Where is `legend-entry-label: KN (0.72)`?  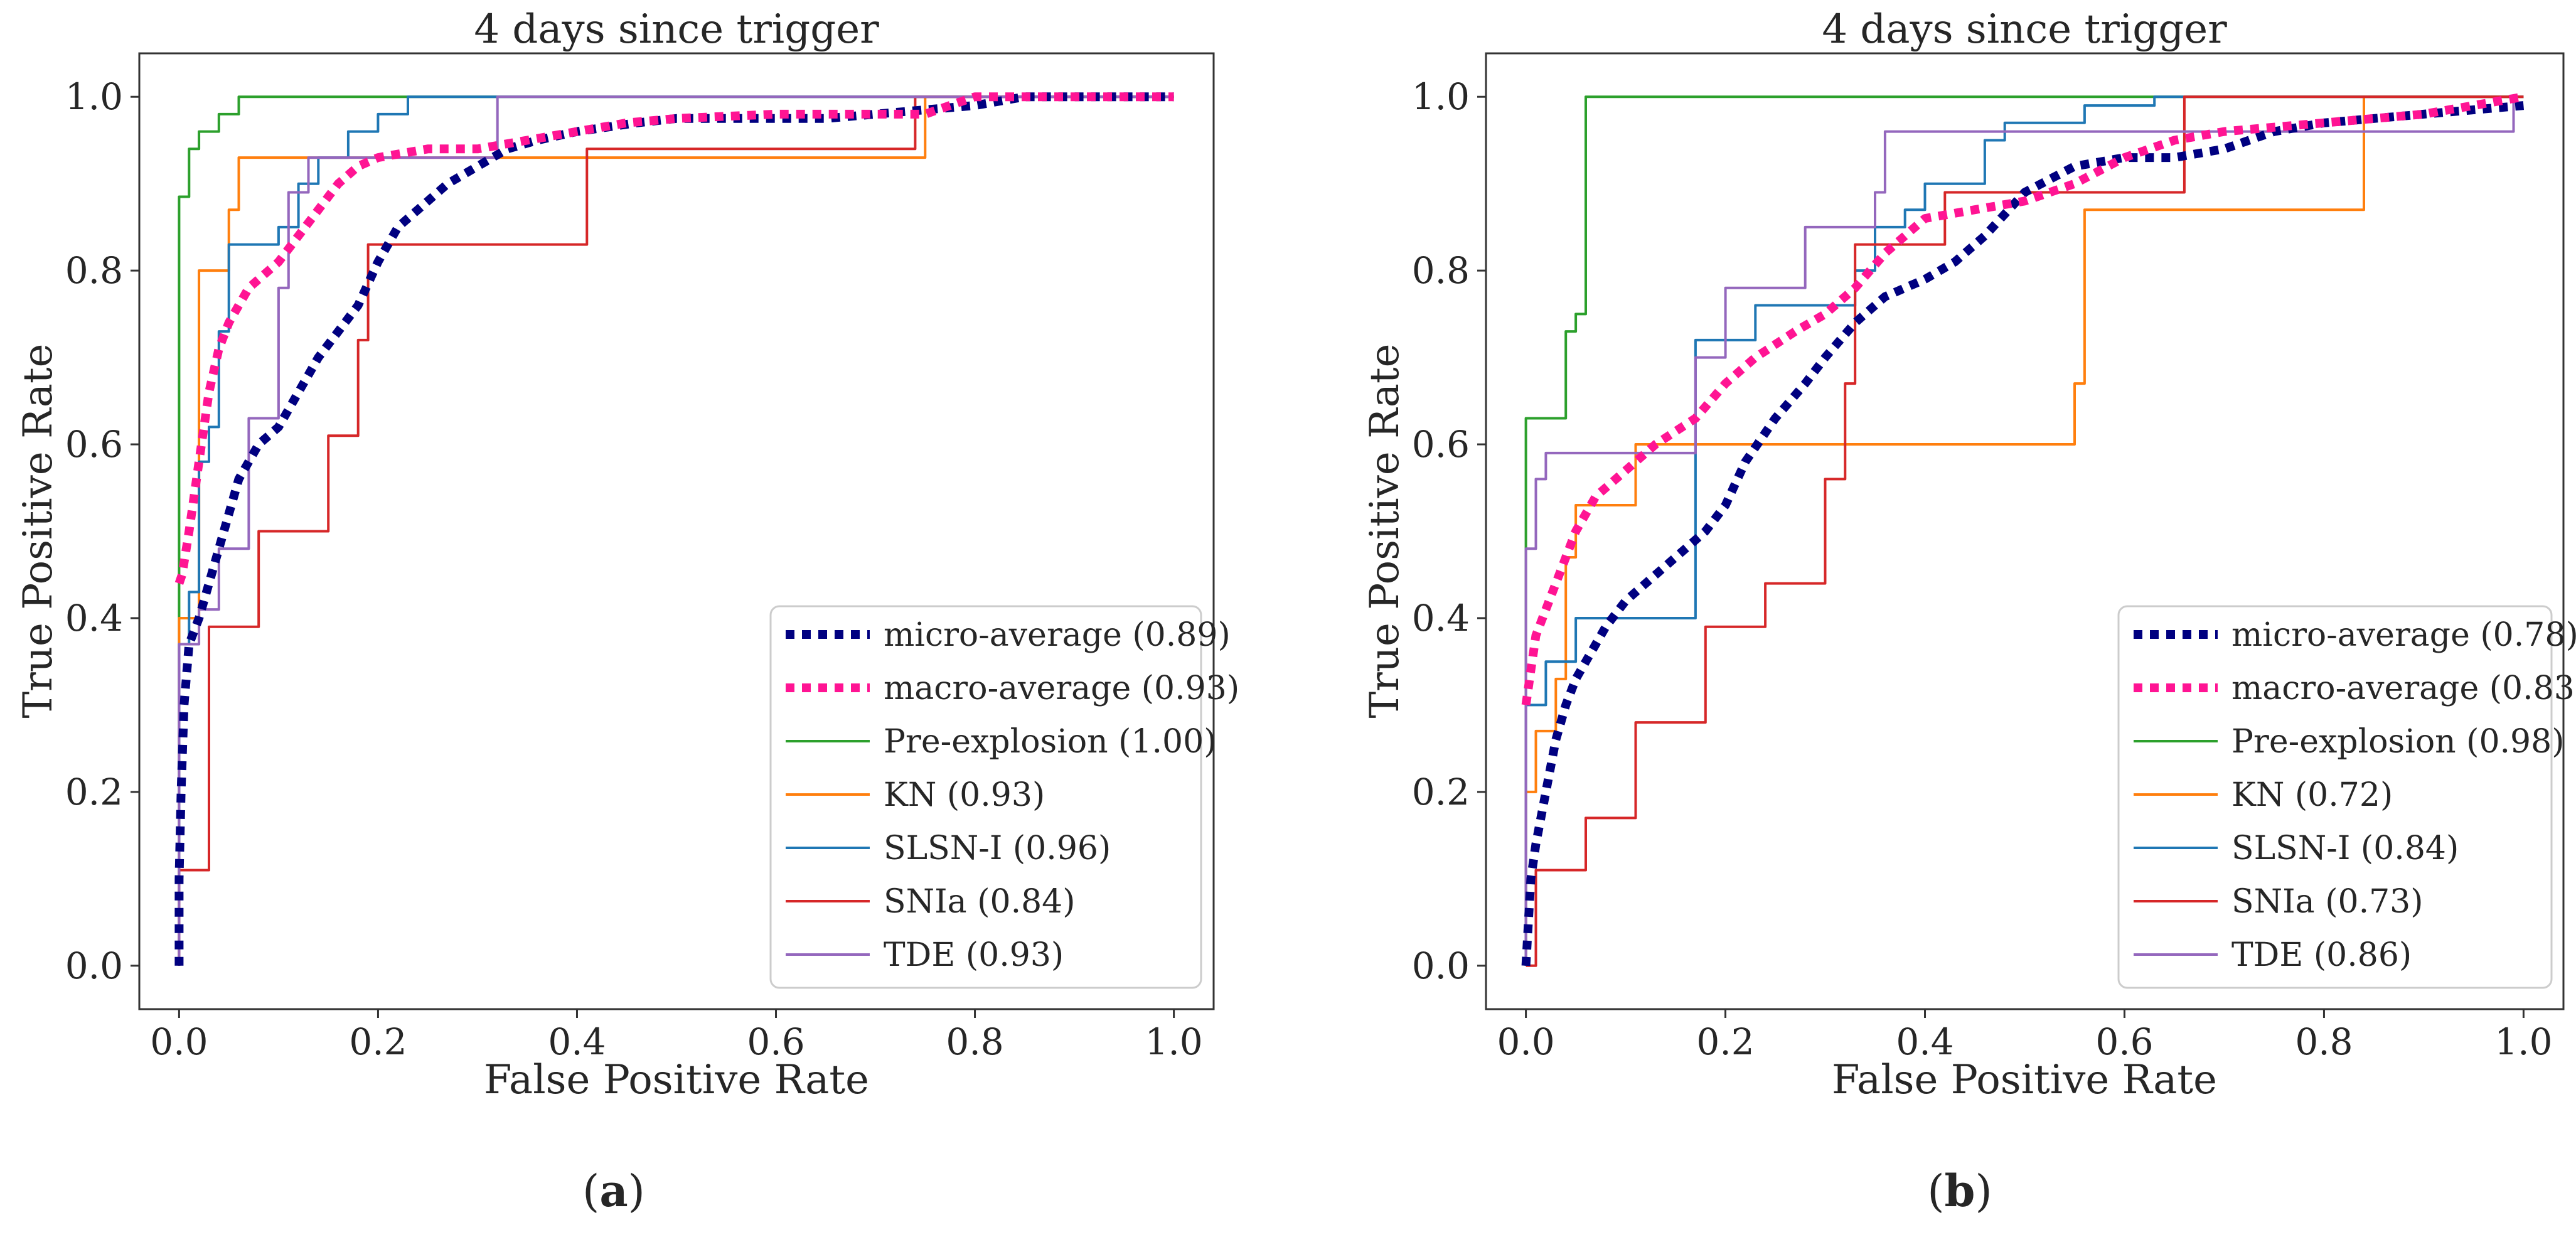 legend-entry-label: KN (0.72) is located at coordinates (2312, 795).